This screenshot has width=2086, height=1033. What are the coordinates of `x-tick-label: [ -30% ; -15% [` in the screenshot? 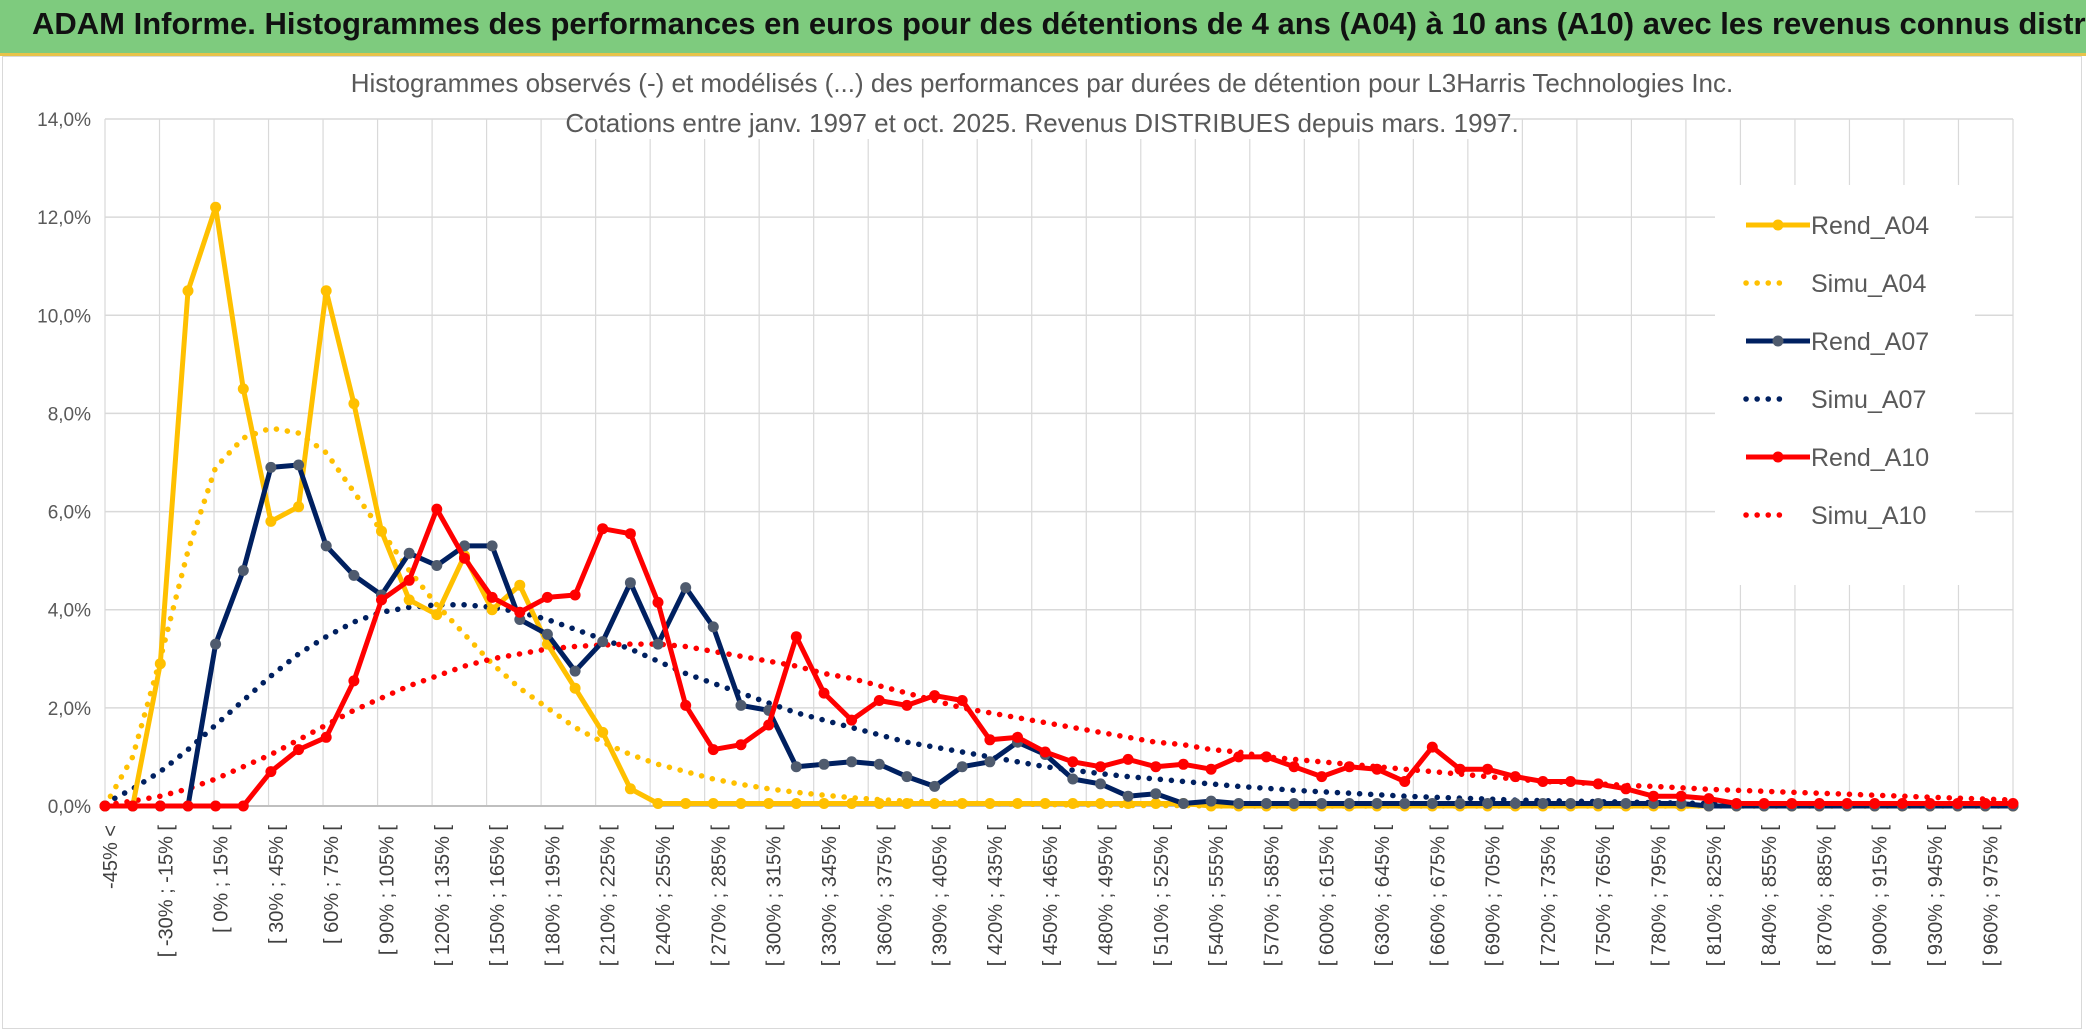 It's located at (166, 891).